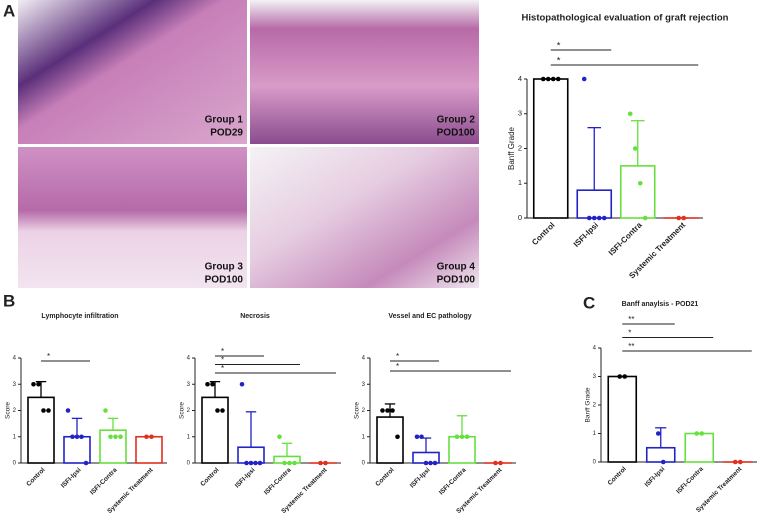  Describe the element at coordinates (589, 302) in the screenshot. I see `panel-label: C` at that location.